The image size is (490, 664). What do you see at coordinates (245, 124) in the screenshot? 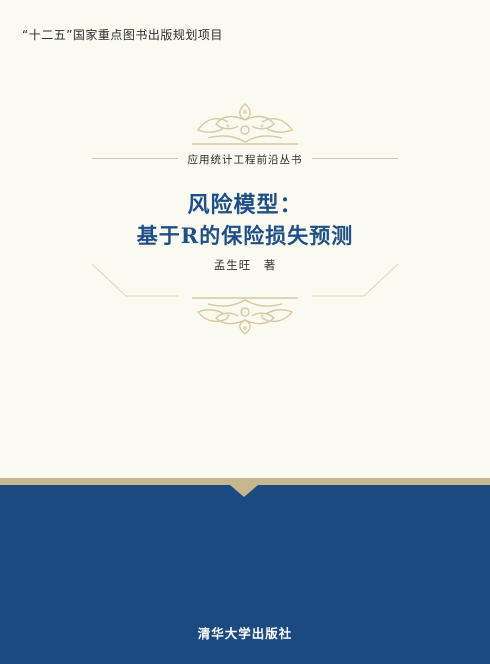
I see `ornament-top-icon` at bounding box center [245, 124].